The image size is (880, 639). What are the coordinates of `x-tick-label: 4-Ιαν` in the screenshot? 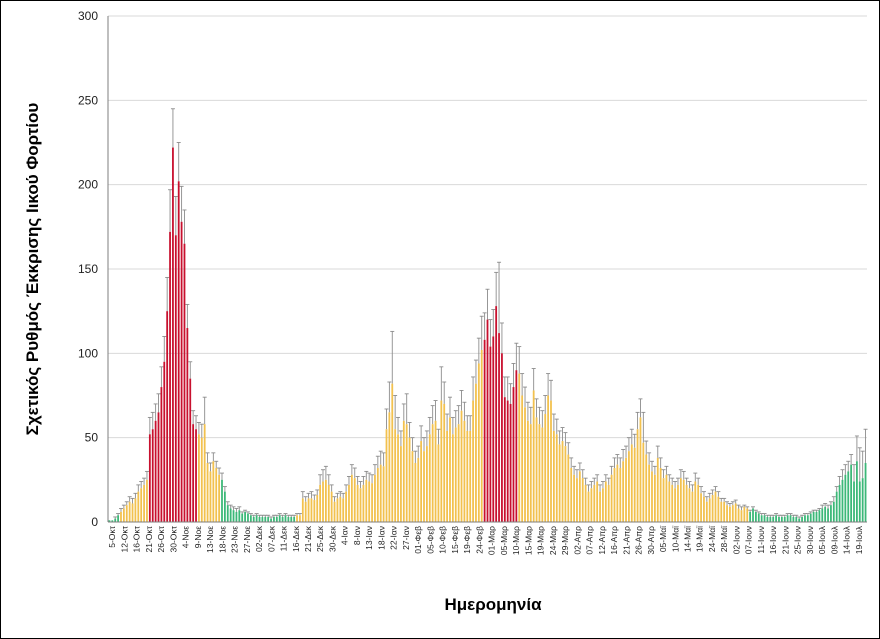 It's located at (345, 535).